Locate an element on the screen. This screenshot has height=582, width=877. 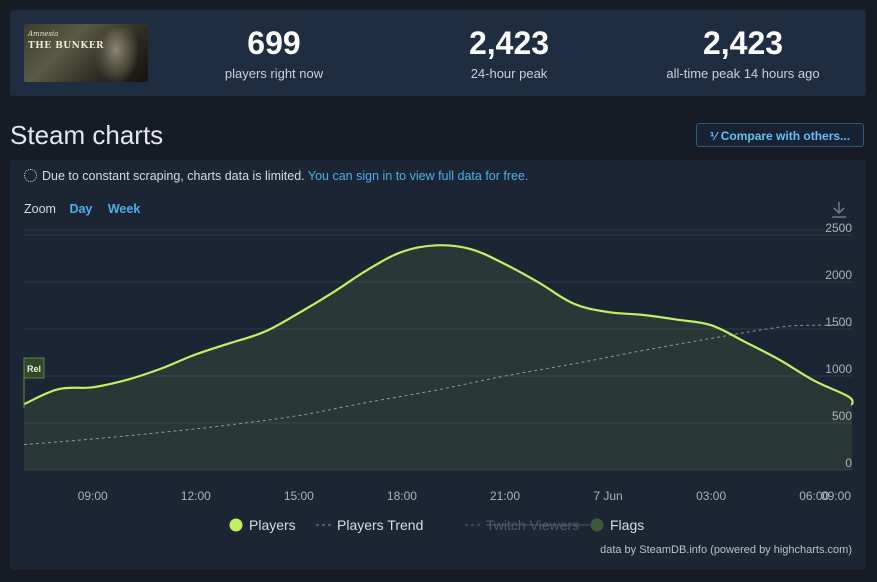
stat-label: 24-hour peak is located at coordinates (509, 73).